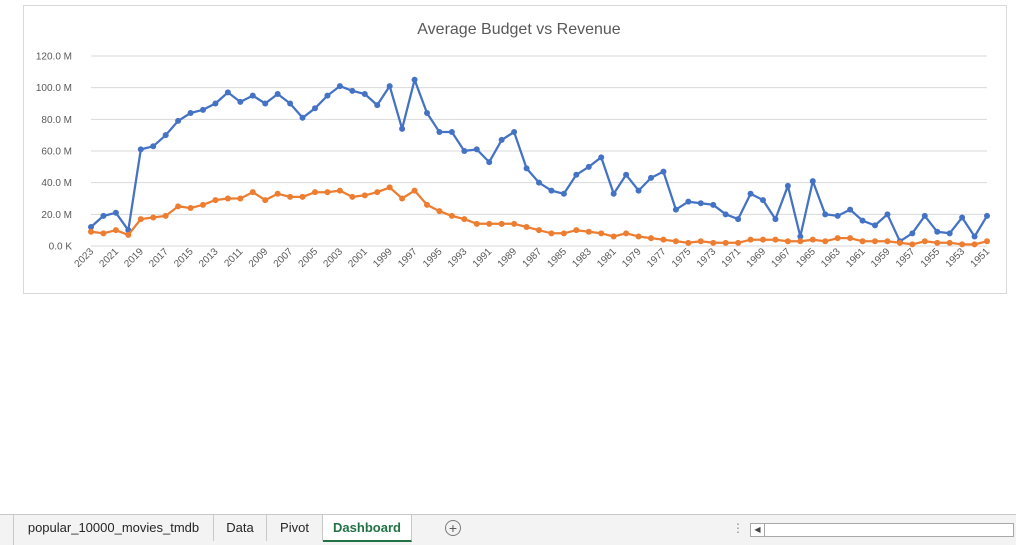  What do you see at coordinates (758, 530) in the screenshot?
I see `scroll-left-arrow-icon: ◀` at bounding box center [758, 530].